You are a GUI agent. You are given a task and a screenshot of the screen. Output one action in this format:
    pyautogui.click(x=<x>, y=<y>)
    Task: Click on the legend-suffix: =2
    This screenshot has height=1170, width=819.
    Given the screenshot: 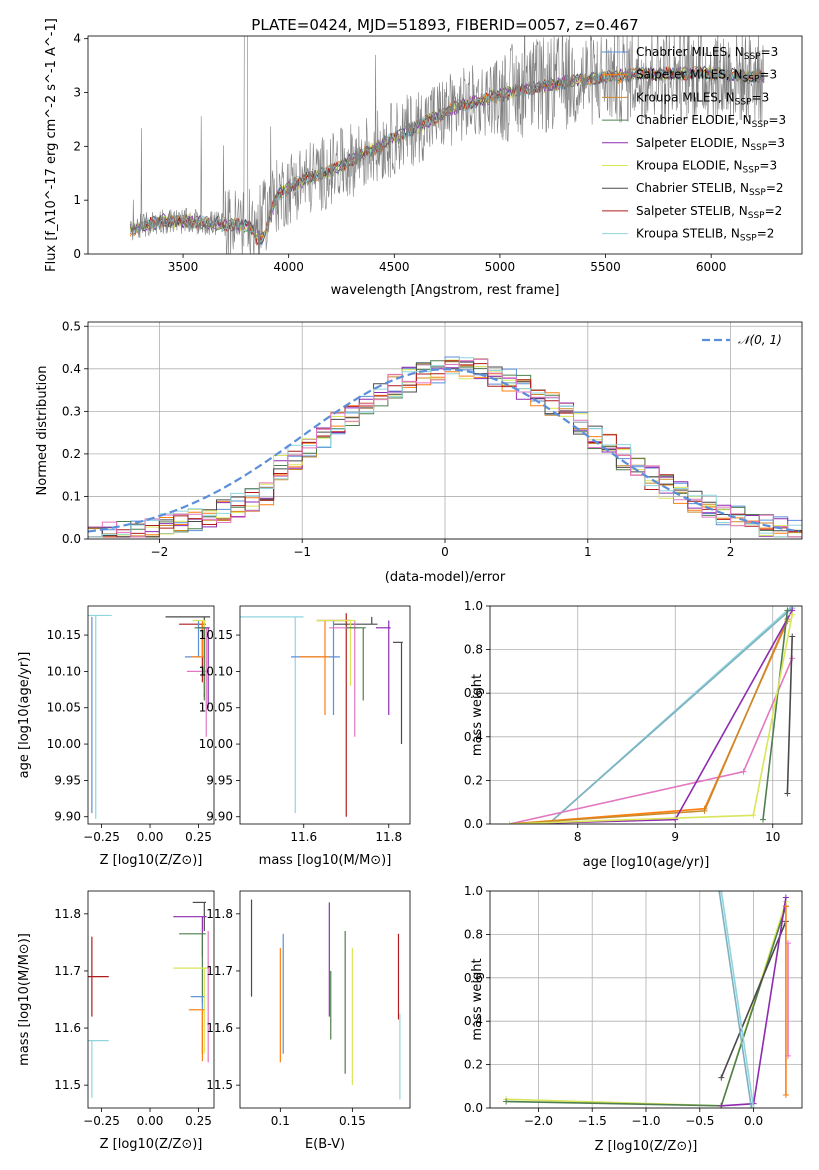 What is the action you would take?
    pyautogui.click(x=766, y=234)
    